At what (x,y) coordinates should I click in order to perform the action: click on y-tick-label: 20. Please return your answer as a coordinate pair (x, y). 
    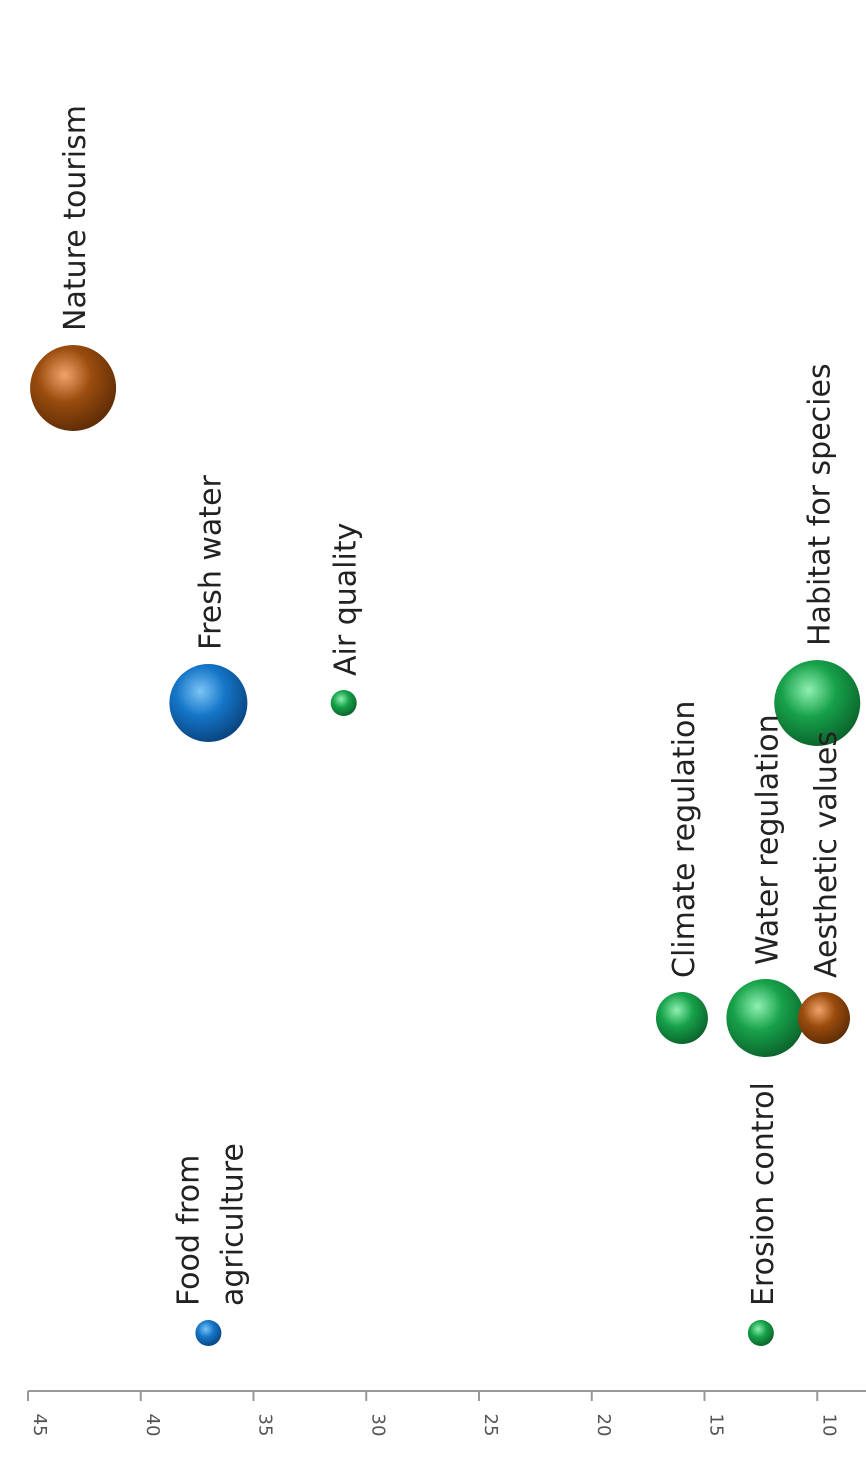
    Looking at the image, I should click on (603, 1425).